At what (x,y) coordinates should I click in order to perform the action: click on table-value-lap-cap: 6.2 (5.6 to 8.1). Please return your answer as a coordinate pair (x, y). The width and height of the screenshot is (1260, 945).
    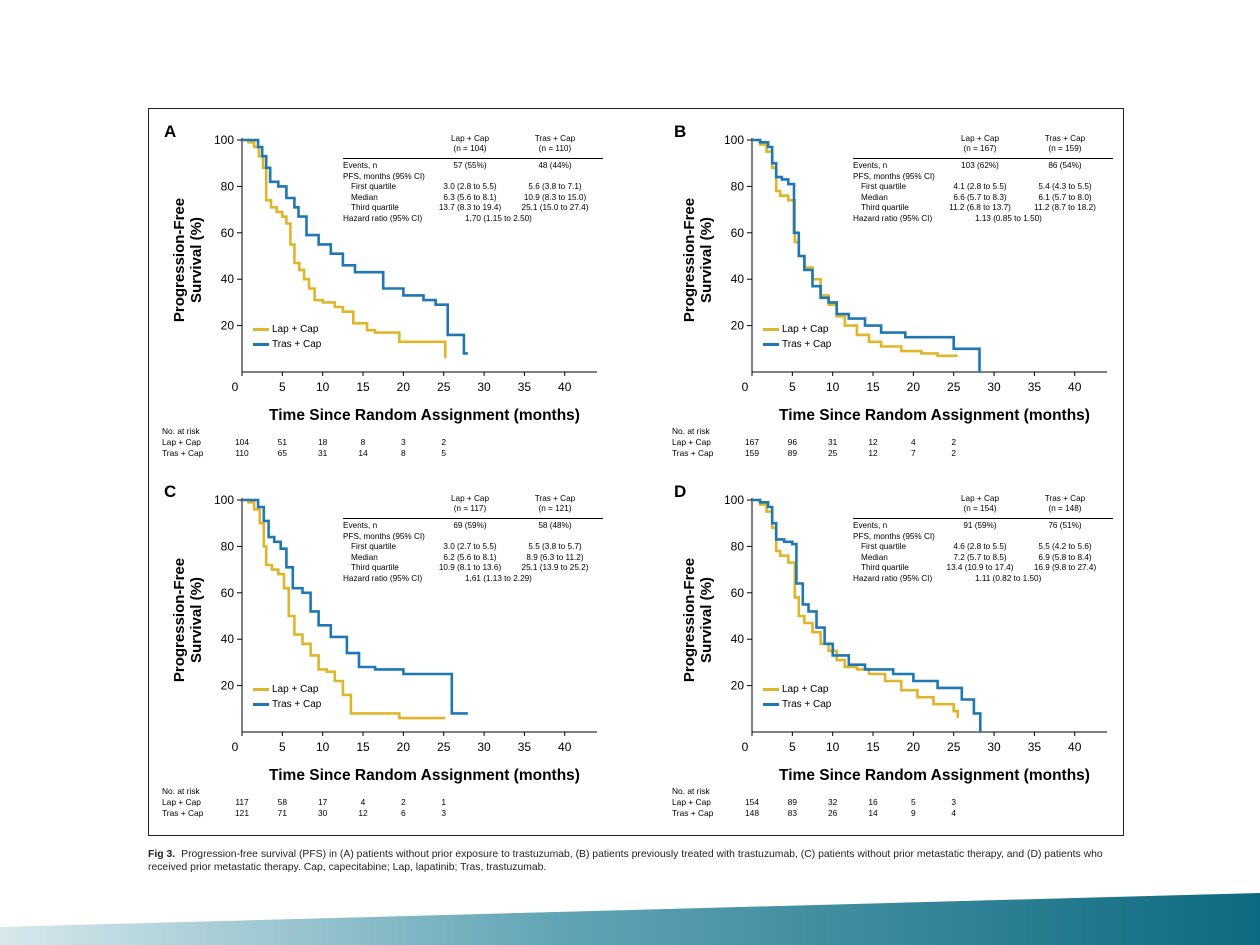
    Looking at the image, I should click on (470, 557).